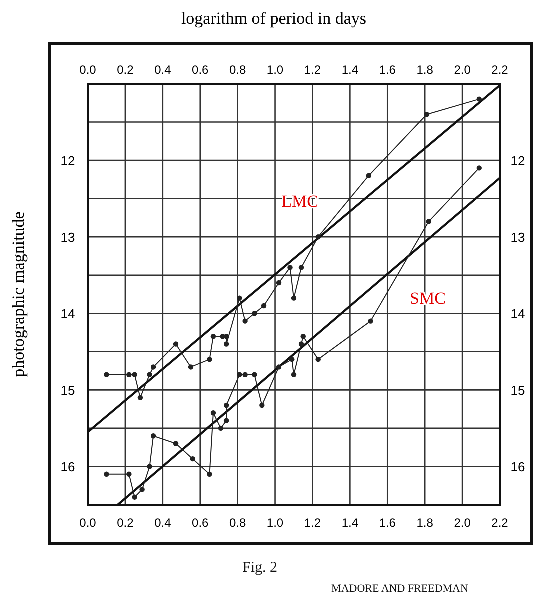 Image resolution: width=536 pixels, height=597 pixels. What do you see at coordinates (68, 390) in the screenshot?
I see `y-tick-label: 15` at bounding box center [68, 390].